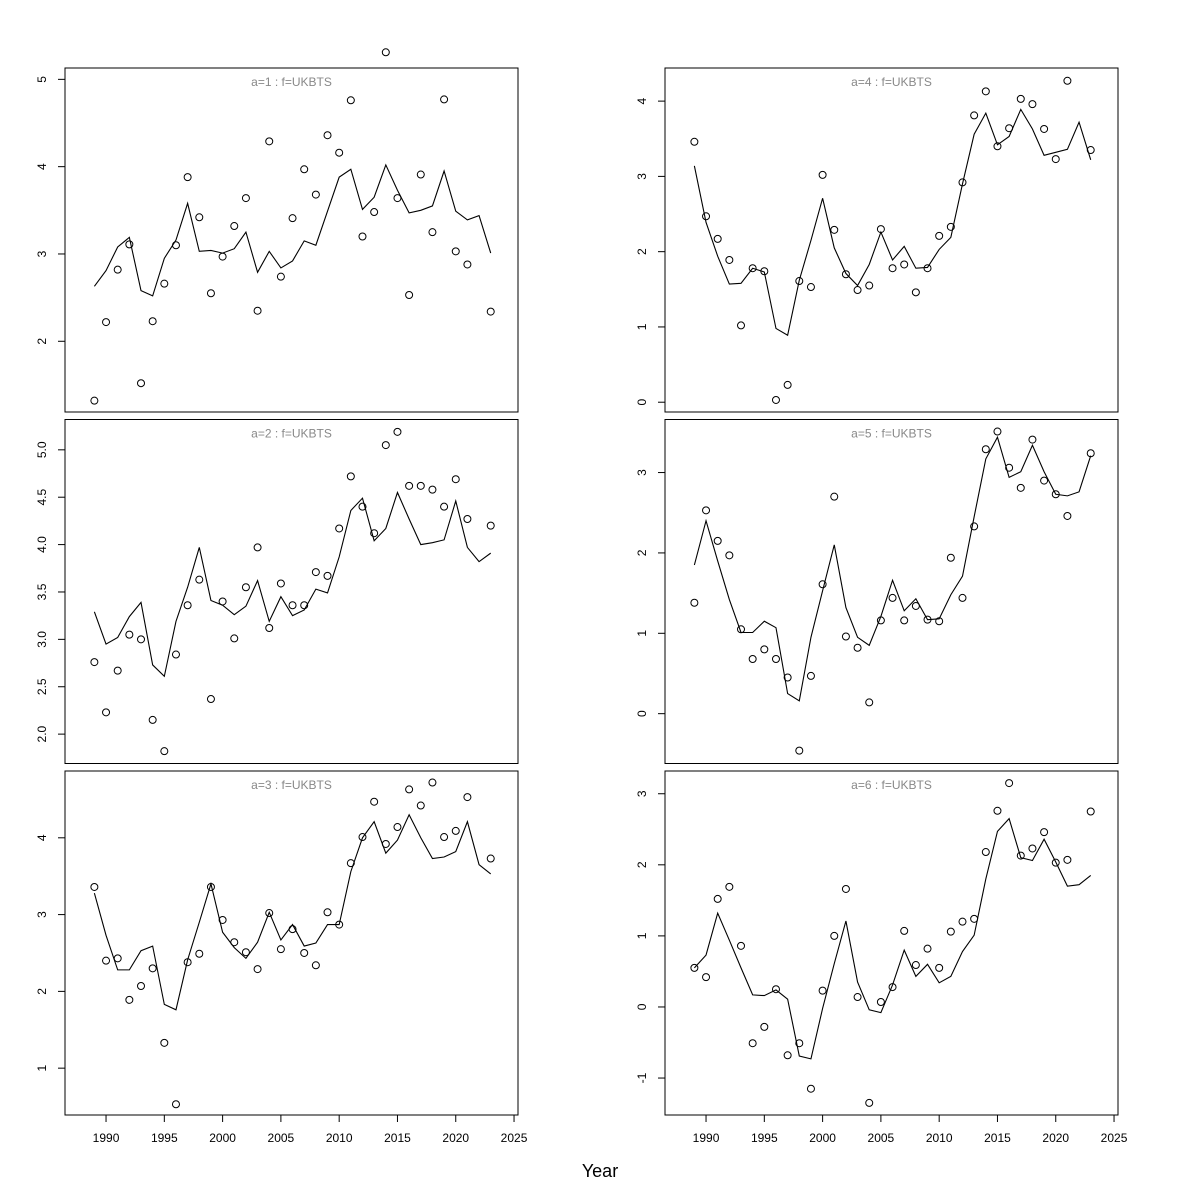 The image size is (1200, 1200). I want to click on x-tick-label: 1995, so click(764, 1138).